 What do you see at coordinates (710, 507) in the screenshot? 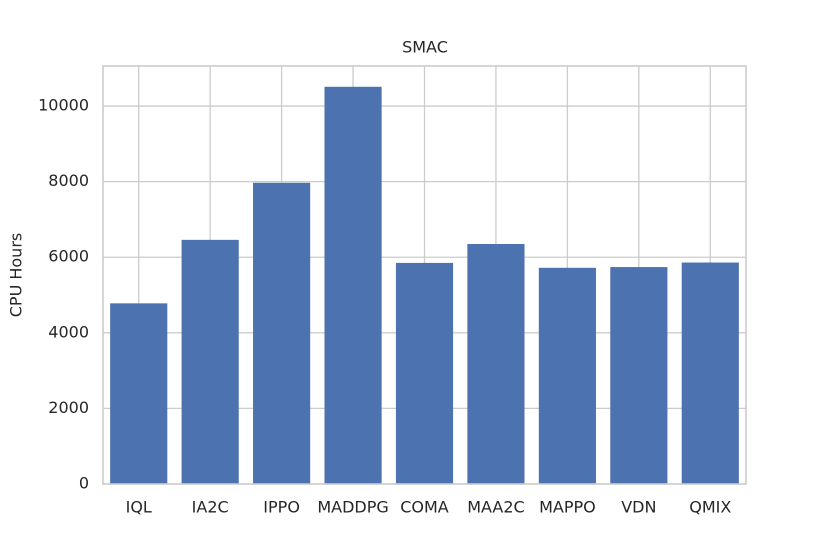
I see `x-tick-label: QMIX` at bounding box center [710, 507].